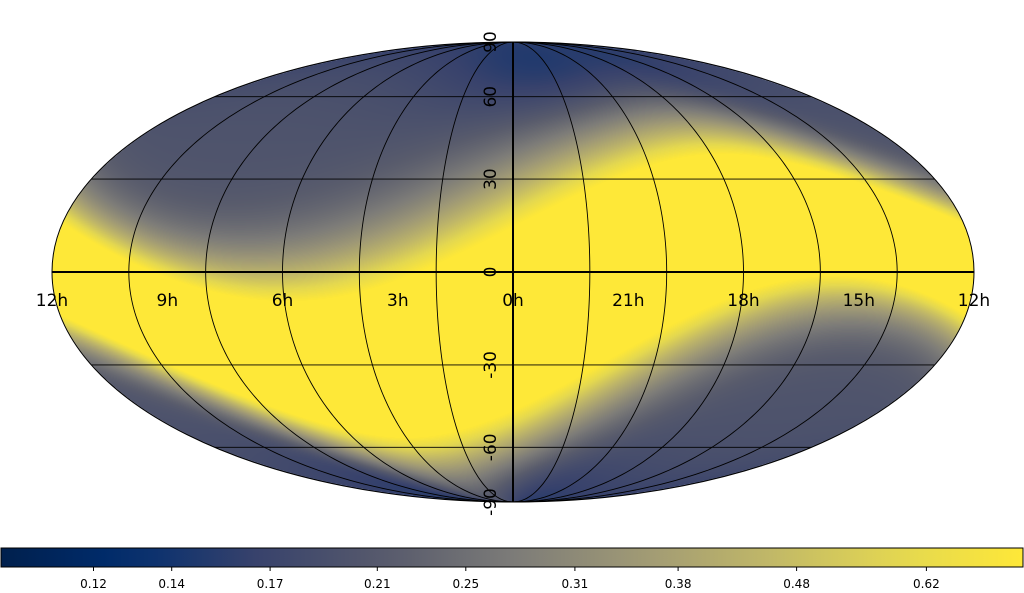  Describe the element at coordinates (491, 365) in the screenshot. I see `dec-tick-label: -30` at that location.